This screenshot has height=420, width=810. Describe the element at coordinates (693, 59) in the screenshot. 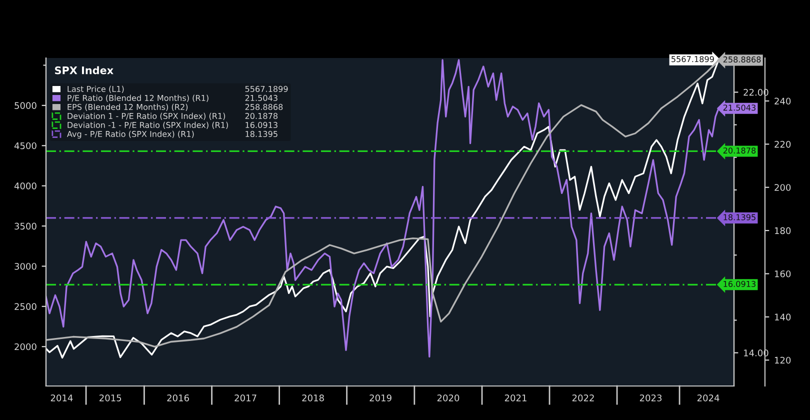

I see `data-label: 5567.1899` at that location.